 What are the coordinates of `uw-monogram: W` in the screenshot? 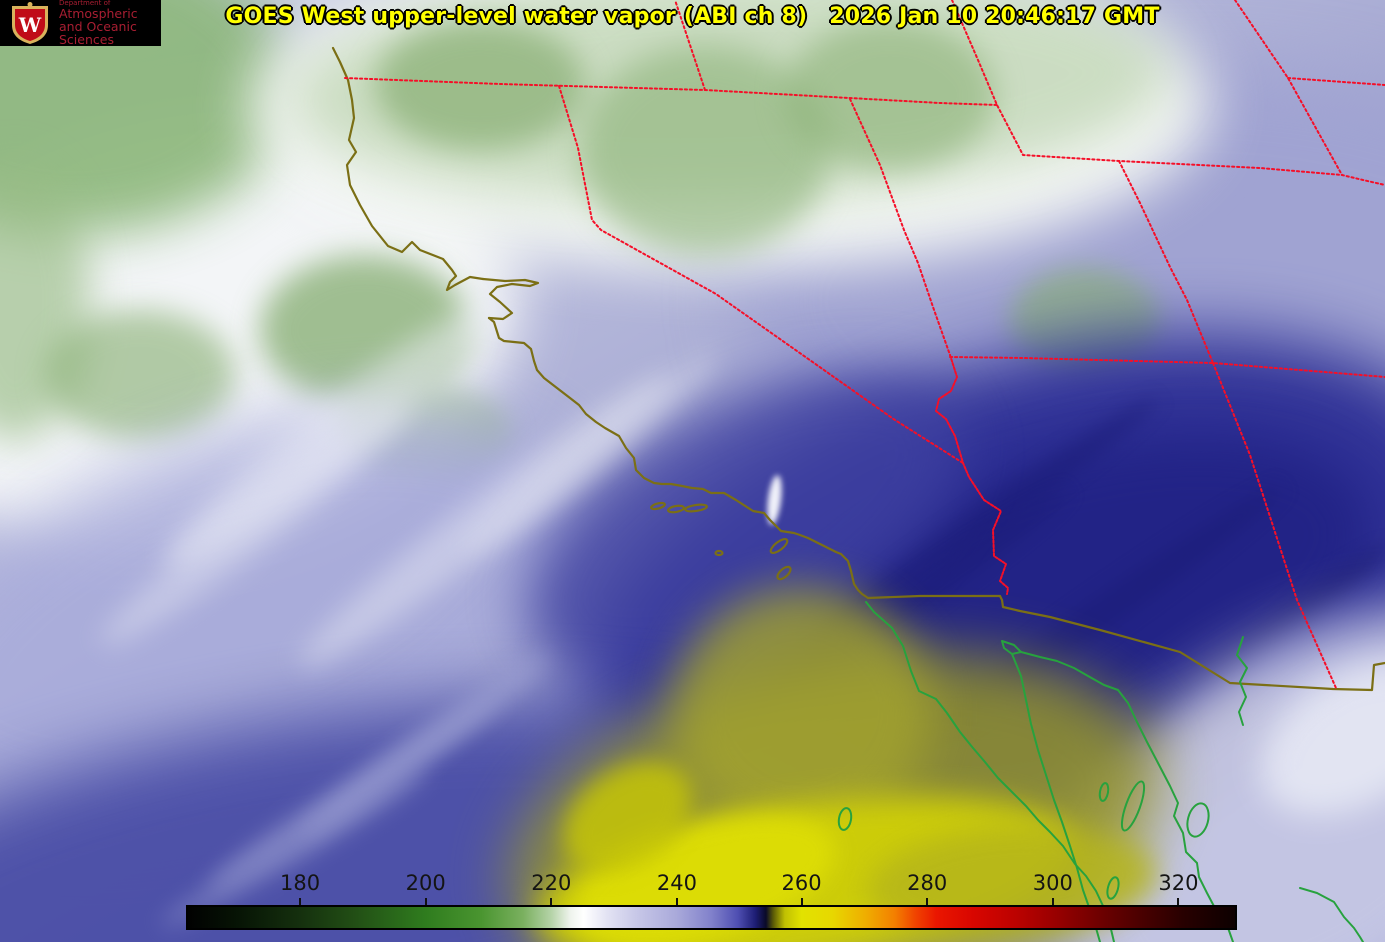 It's located at (30, 25).